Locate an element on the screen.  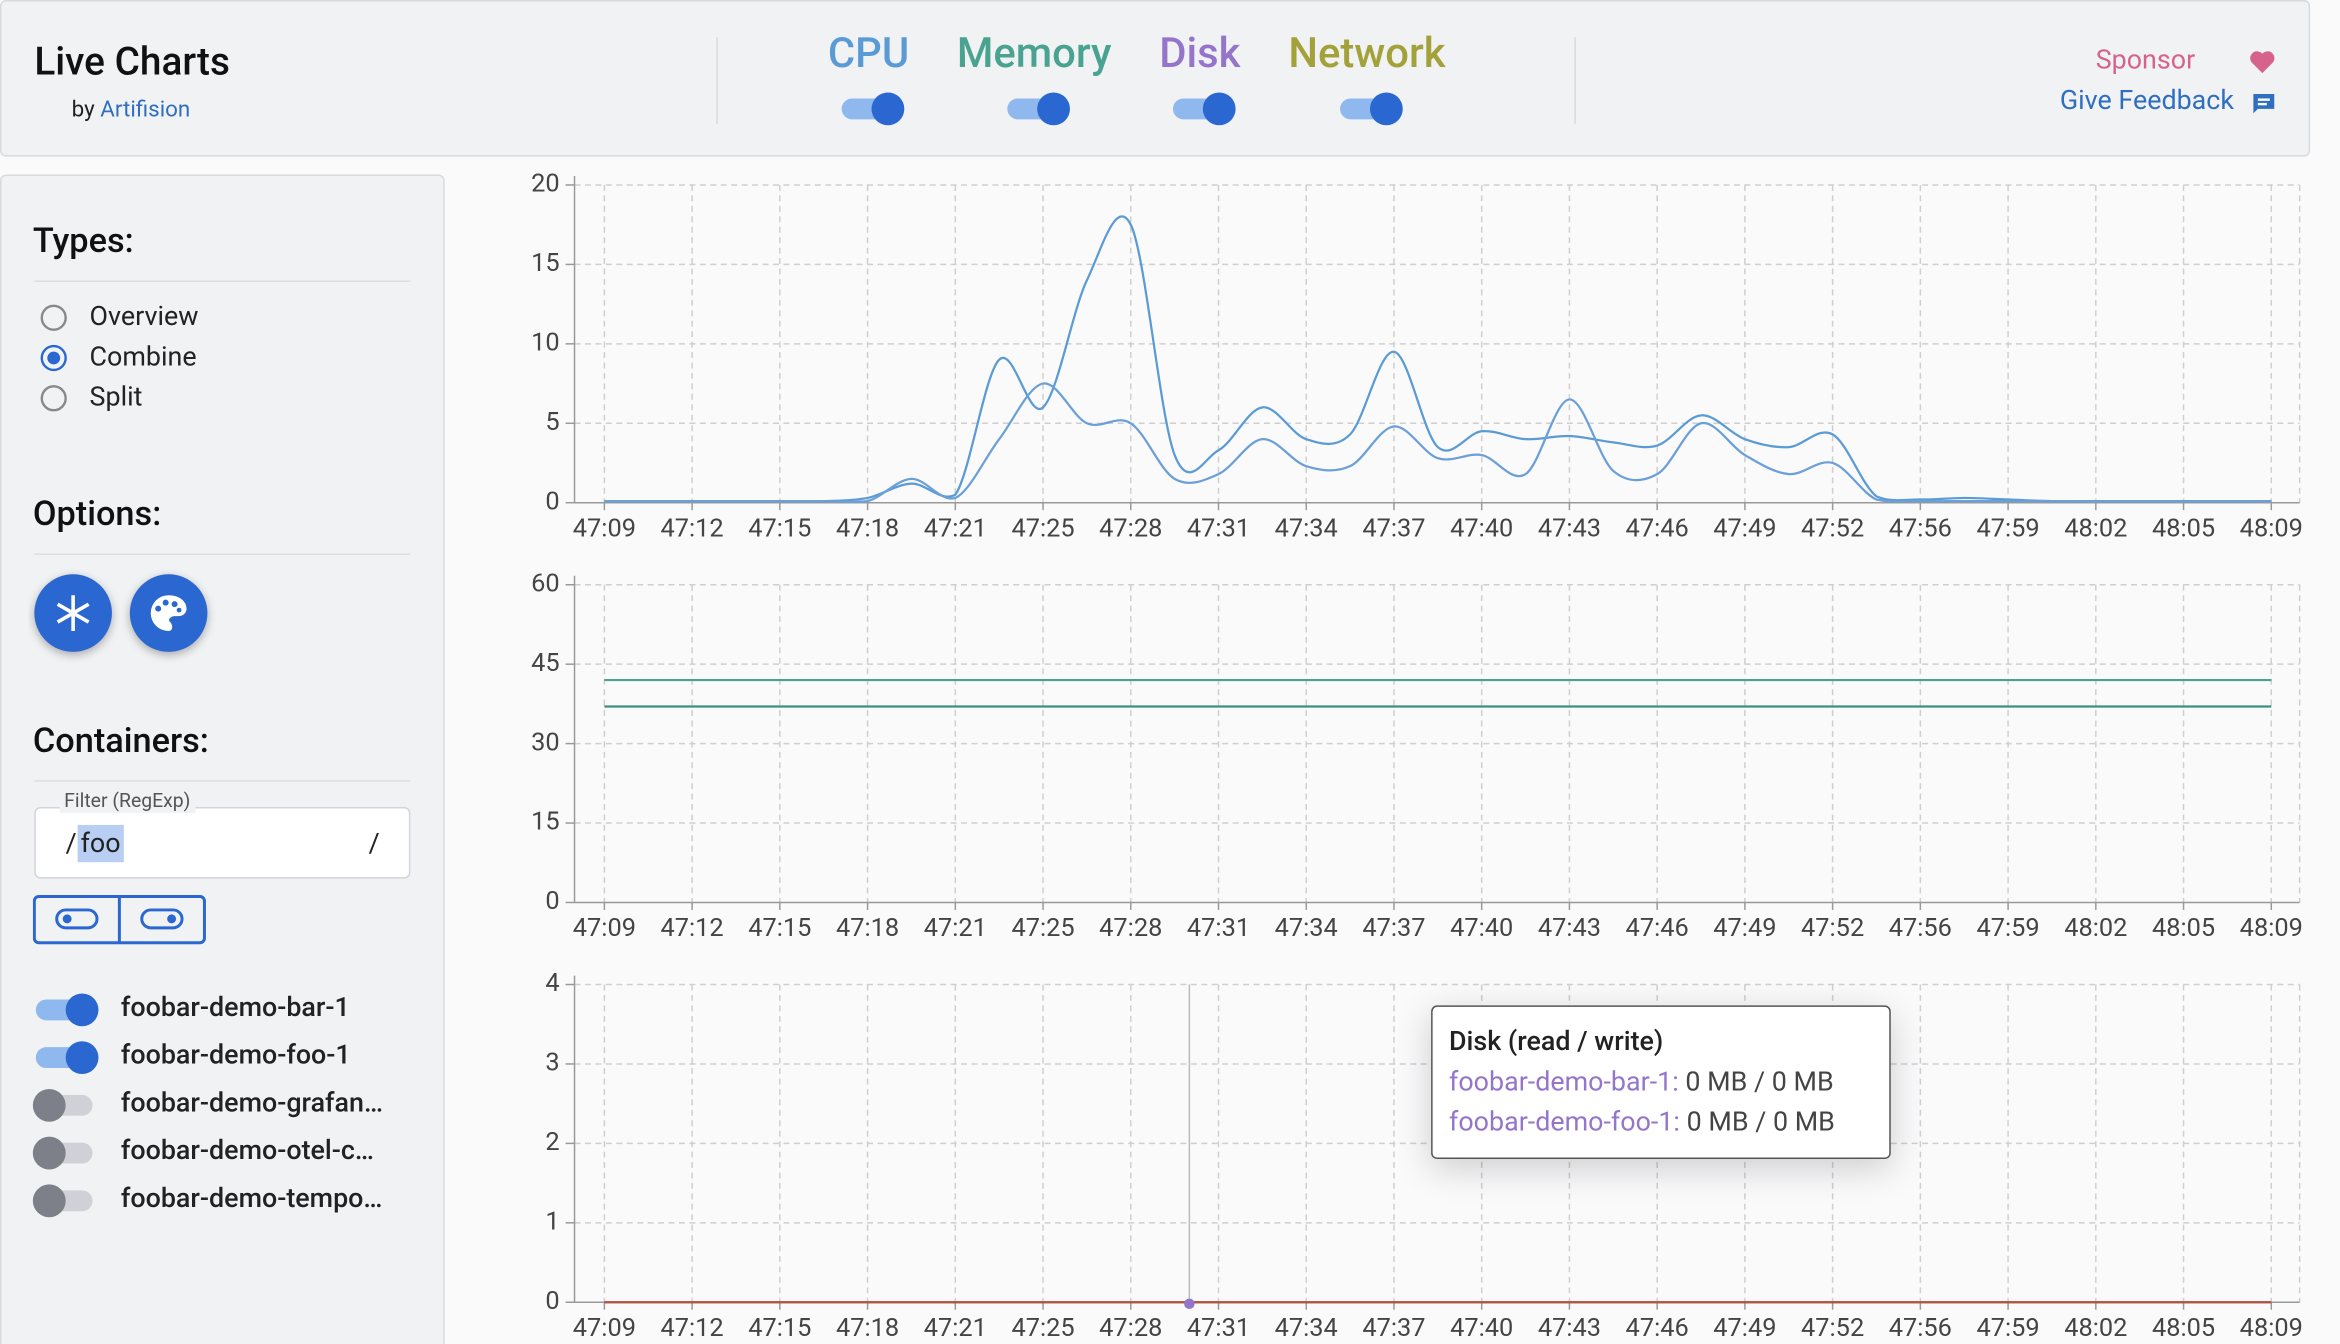
author-link: Artifision is located at coordinates (145, 109).